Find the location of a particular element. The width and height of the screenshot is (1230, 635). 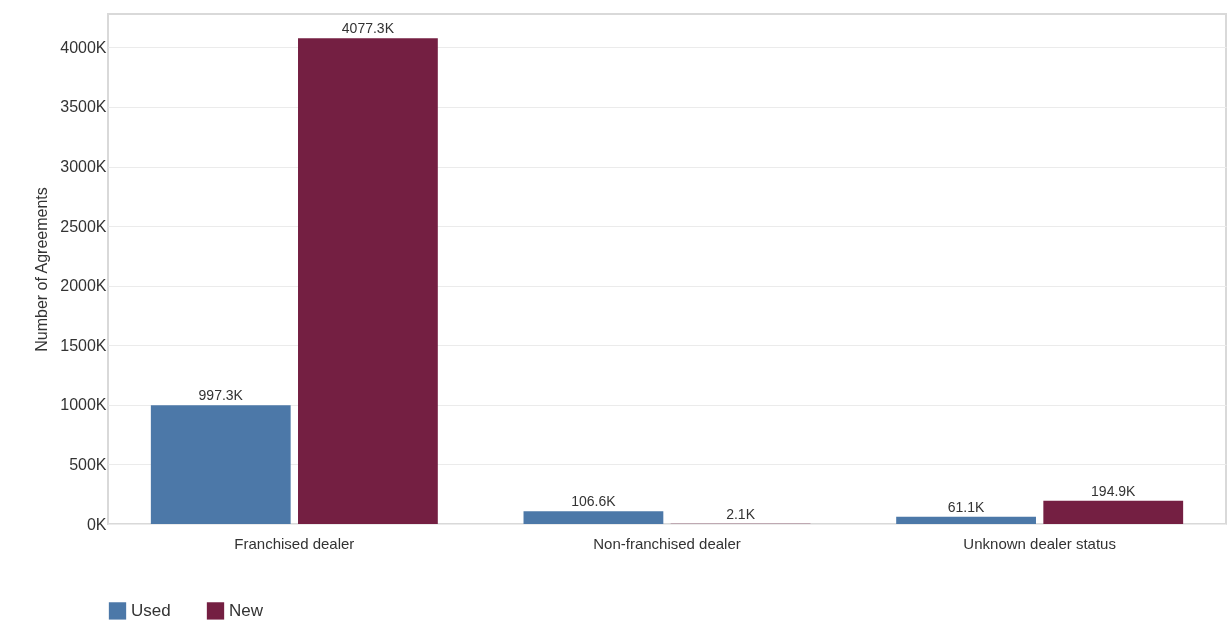

data-label: 997.3K is located at coordinates (221, 395).